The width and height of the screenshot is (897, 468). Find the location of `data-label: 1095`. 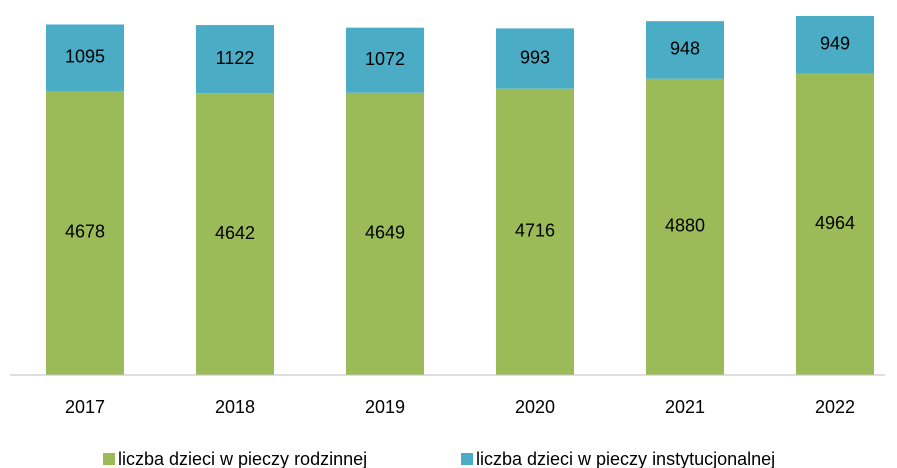

data-label: 1095 is located at coordinates (85, 56).